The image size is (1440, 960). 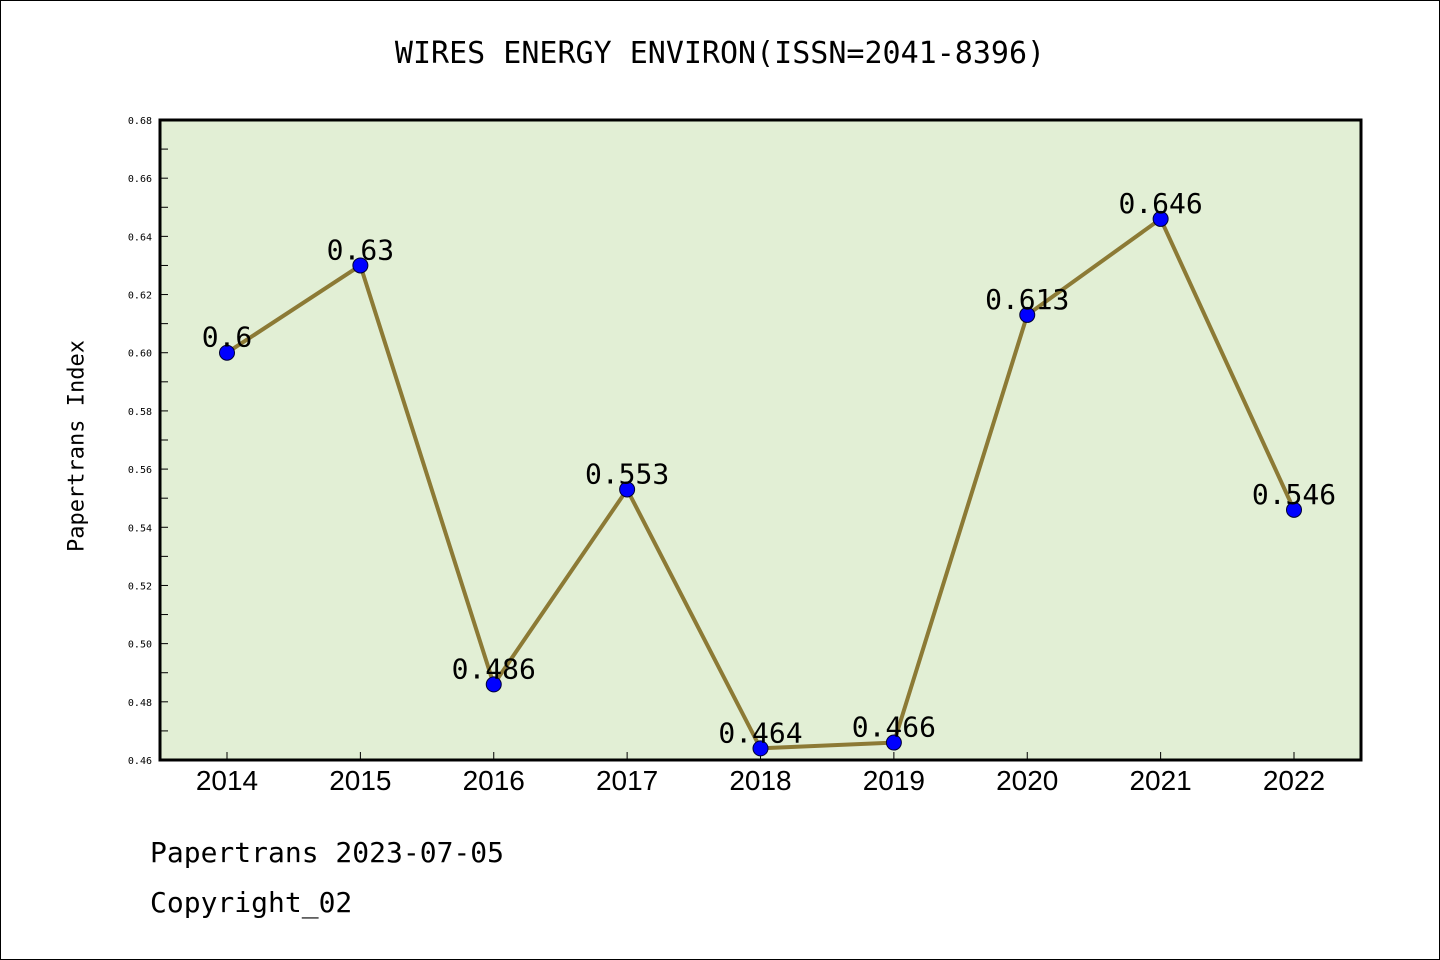 What do you see at coordinates (627, 473) in the screenshot?
I see `data-label: 0.553` at bounding box center [627, 473].